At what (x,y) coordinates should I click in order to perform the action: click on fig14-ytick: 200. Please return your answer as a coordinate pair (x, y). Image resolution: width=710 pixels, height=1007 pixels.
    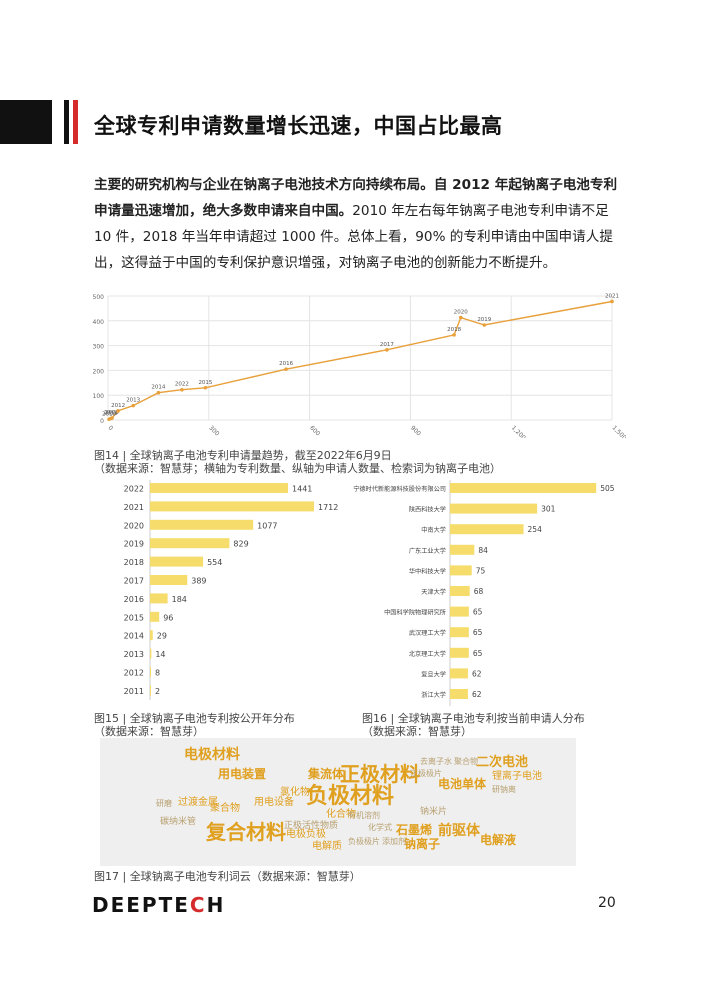
    Looking at the image, I should click on (99, 371).